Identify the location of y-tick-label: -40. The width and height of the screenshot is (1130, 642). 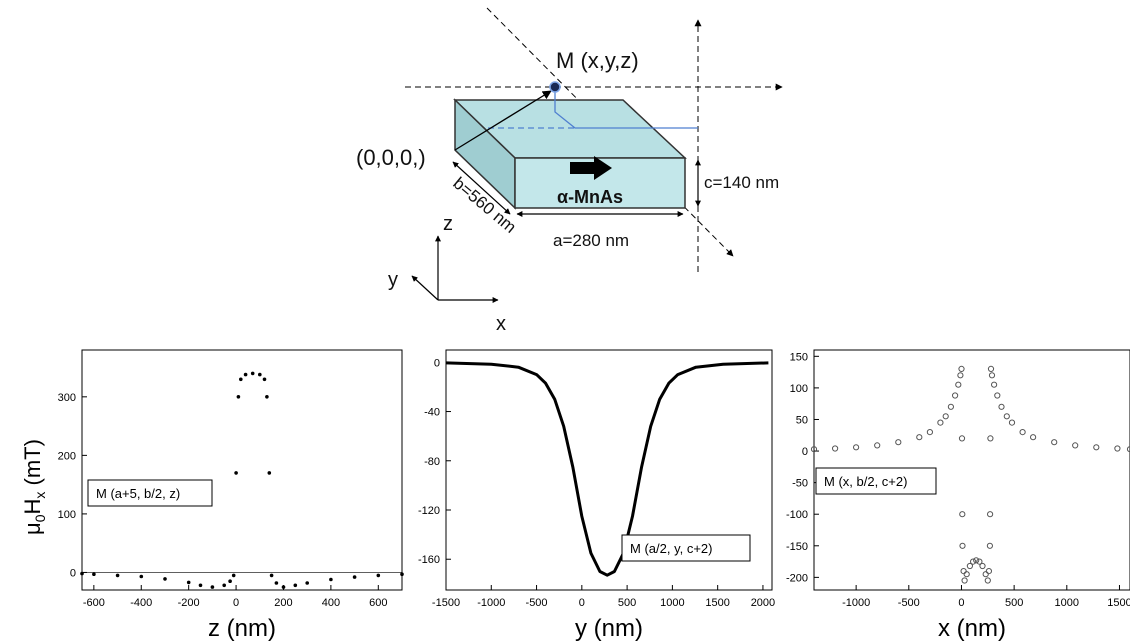
(432, 413).